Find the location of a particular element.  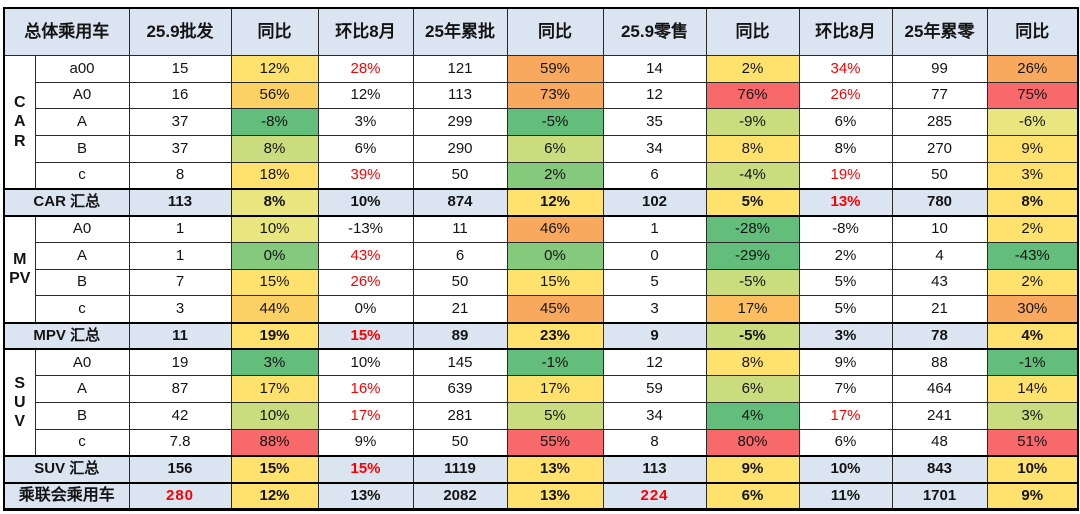

data-cell: 6 is located at coordinates (460, 255).